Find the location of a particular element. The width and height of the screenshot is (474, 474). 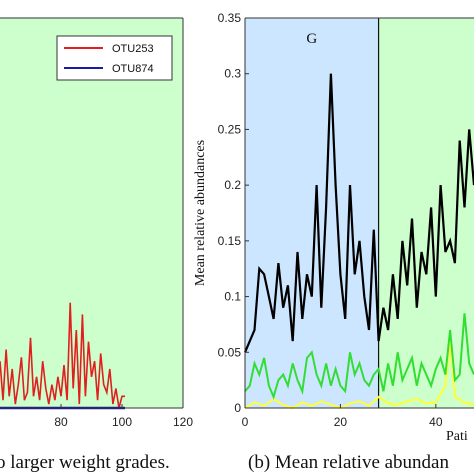

right-y-tick-label: 0 is located at coordinates (237, 408).